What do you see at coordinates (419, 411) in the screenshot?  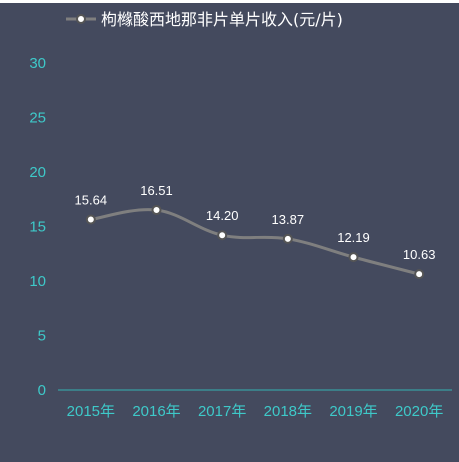 I see `x-tick-label: 2020年` at bounding box center [419, 411].